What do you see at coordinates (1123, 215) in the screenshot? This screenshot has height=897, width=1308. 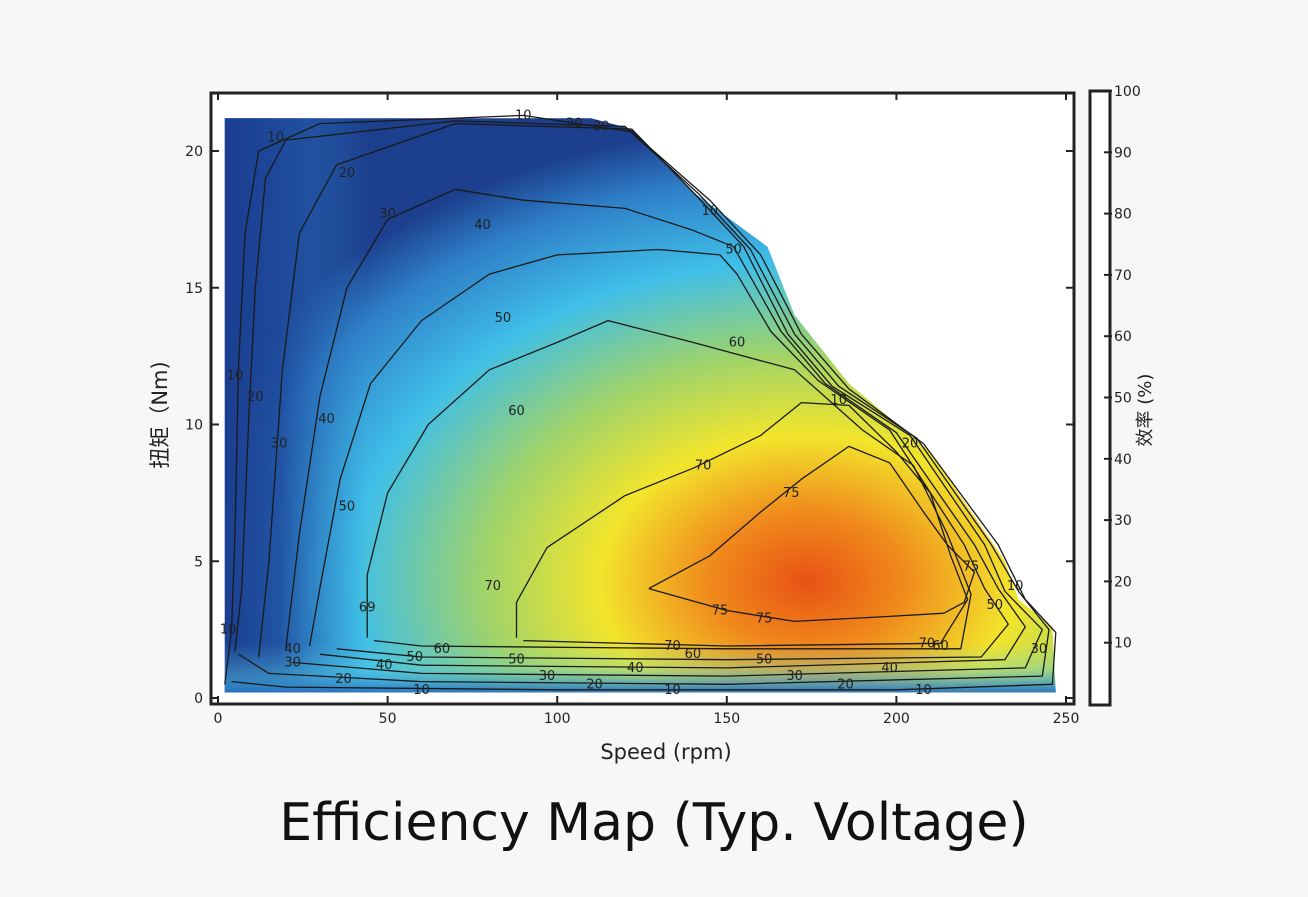 I see `colorbar-tick-label: 80` at bounding box center [1123, 215].